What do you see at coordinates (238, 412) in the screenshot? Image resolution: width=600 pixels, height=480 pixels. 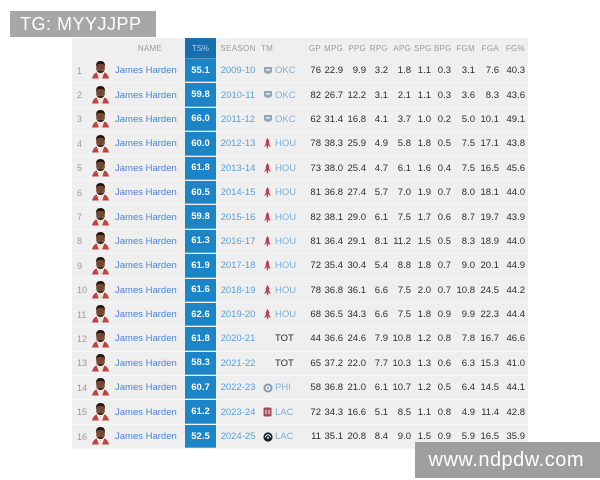 I see `season-link: 2023-24` at bounding box center [238, 412].